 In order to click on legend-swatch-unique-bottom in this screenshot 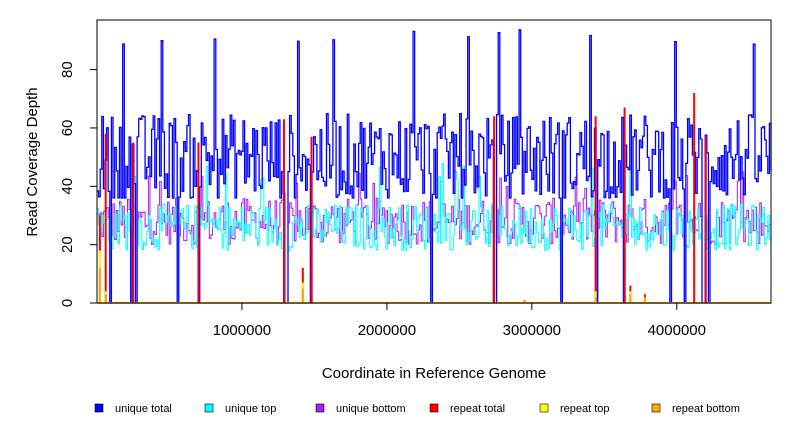, I will do `click(320, 408)`.